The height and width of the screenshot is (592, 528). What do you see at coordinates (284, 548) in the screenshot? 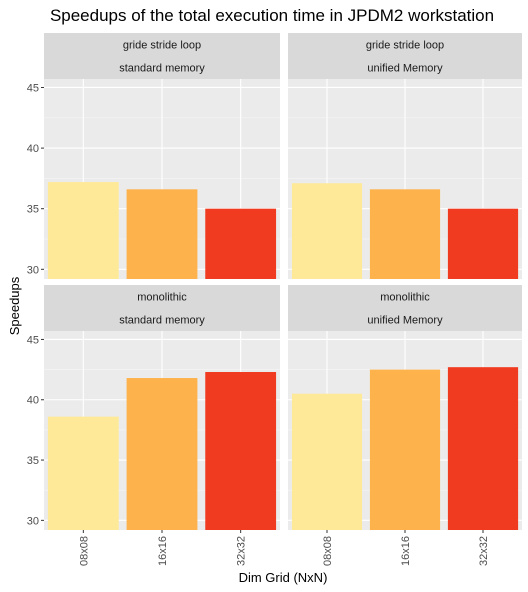
I see `x-axis-tick-labels: 08x08 16x16 32x32 08x08 16x16 32x32` at bounding box center [284, 548].